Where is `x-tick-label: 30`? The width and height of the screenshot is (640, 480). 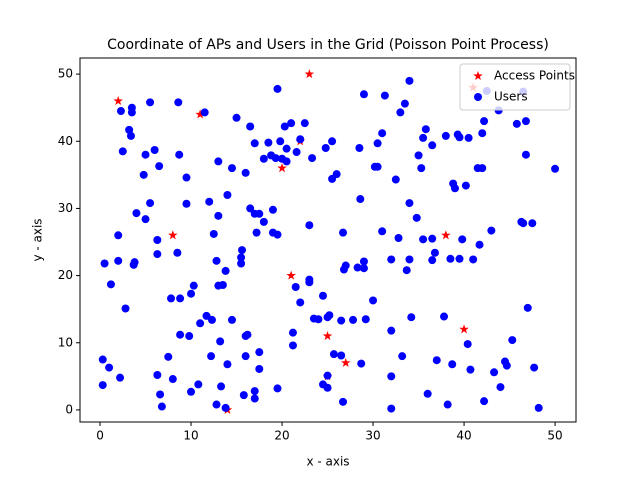
x-tick-label: 30 is located at coordinates (372, 436).